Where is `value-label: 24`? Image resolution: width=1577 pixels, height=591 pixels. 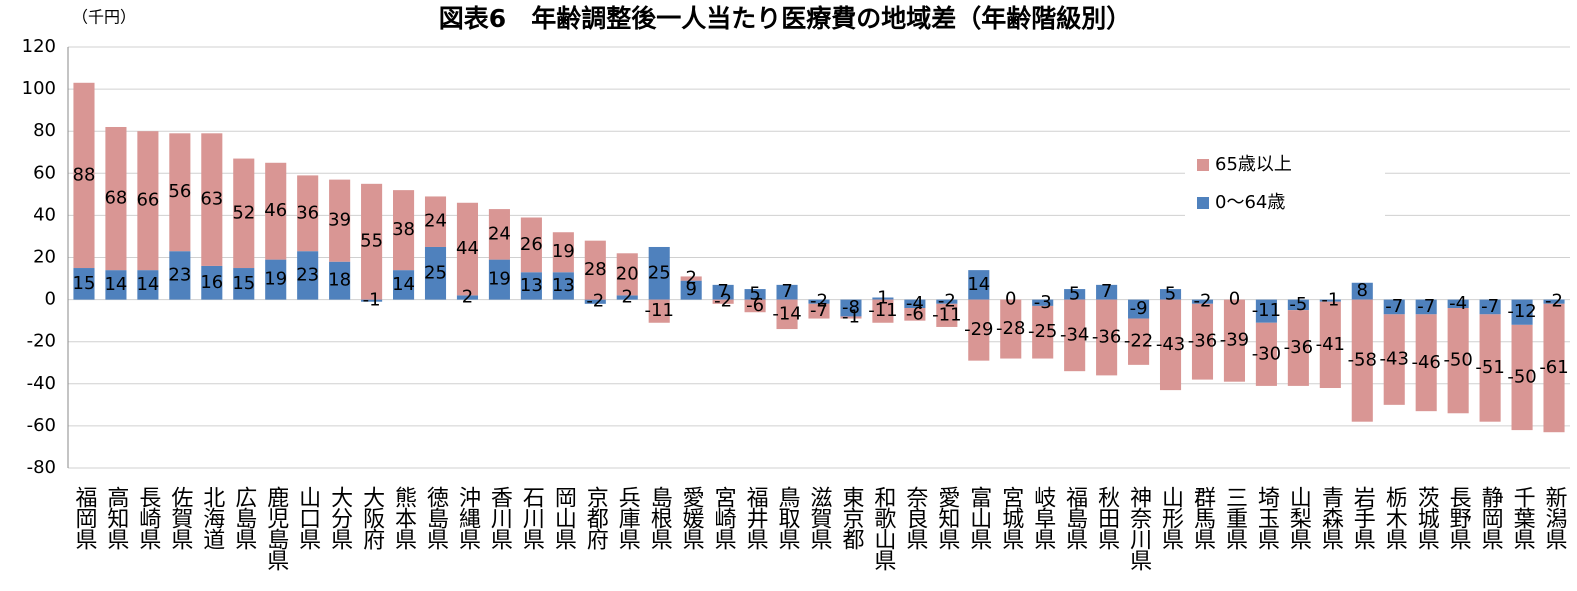
value-label: 24 is located at coordinates (499, 233).